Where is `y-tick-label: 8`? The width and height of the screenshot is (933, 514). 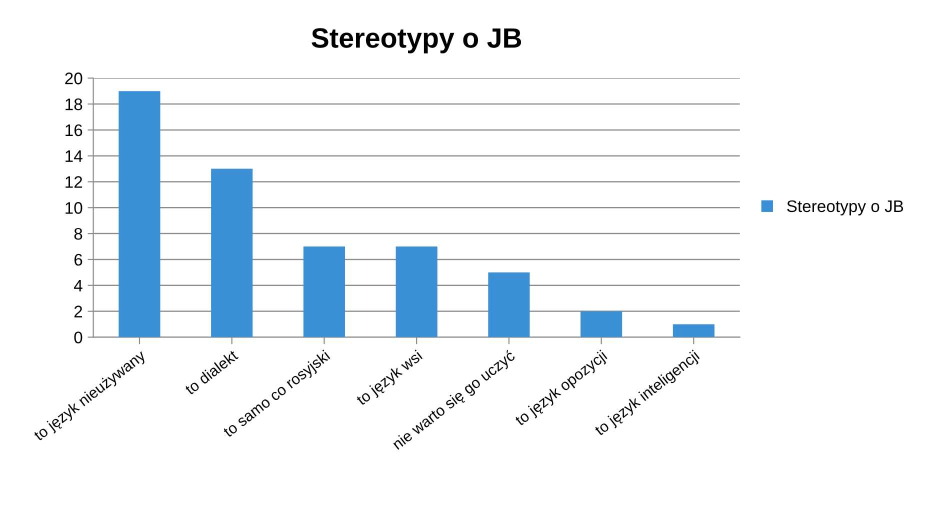
y-tick-label: 8 is located at coordinates (78, 234).